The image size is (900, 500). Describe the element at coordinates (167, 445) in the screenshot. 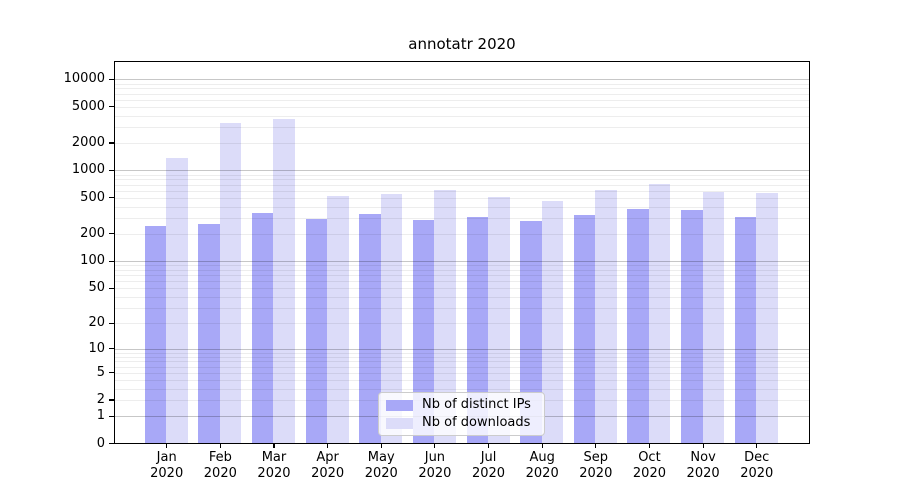

I see `x-tick-jan` at that location.